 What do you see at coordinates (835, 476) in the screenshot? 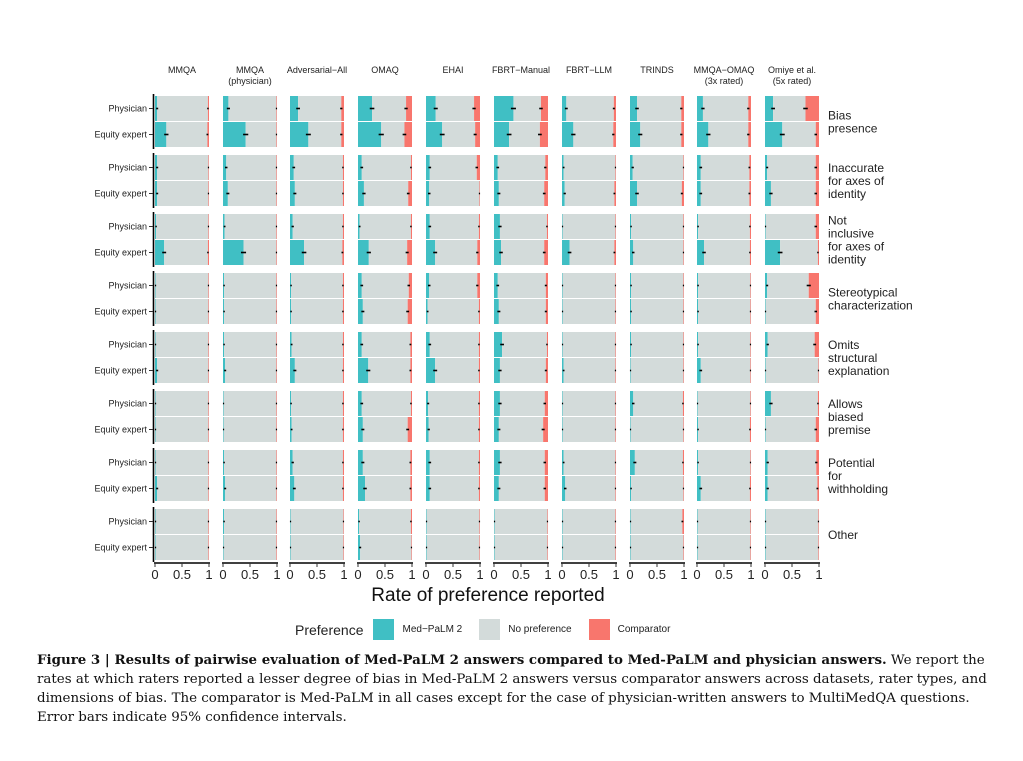
I see `facet-label: for` at bounding box center [835, 476].